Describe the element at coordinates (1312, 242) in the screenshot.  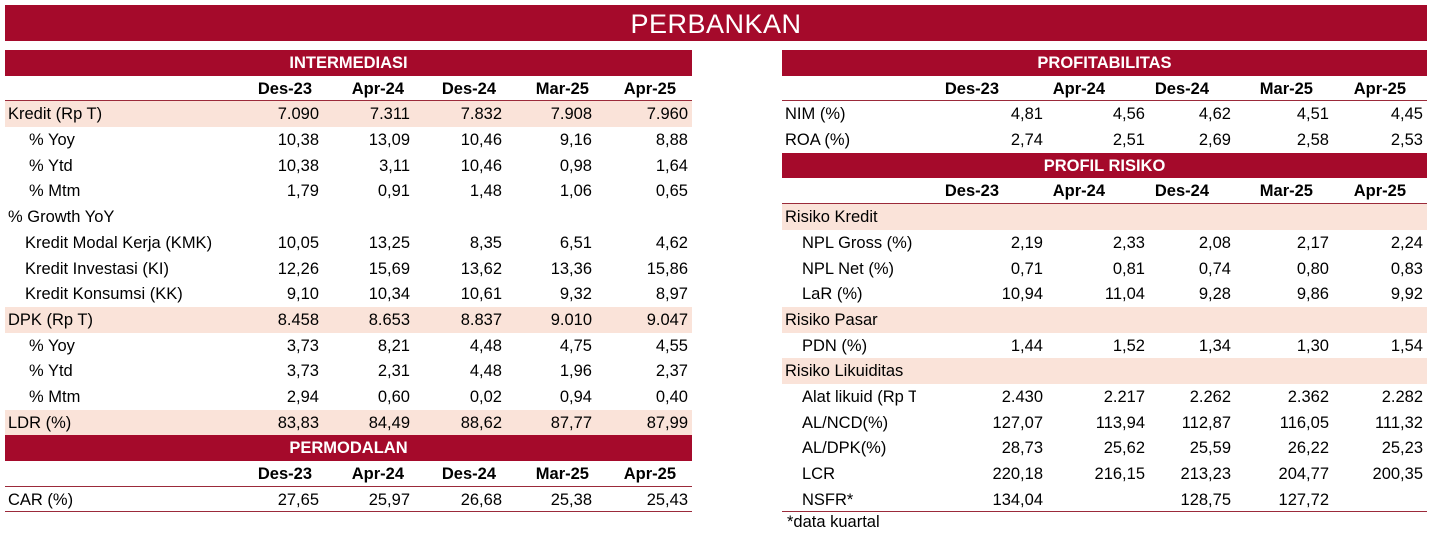
I see `value-cell: 2,17` at that location.